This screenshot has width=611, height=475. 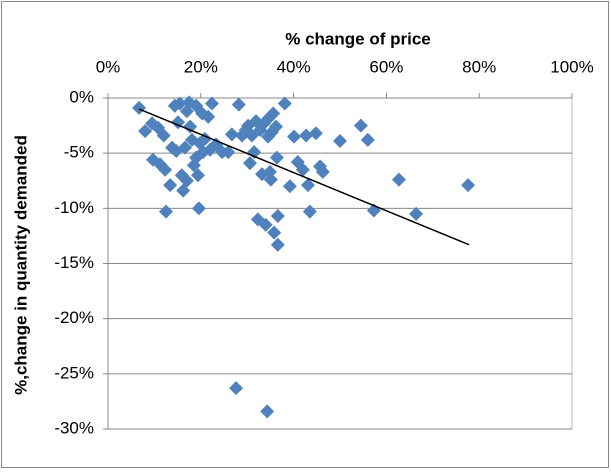 What do you see at coordinates (571, 66) in the screenshot?
I see `x-tick-label: 100%` at bounding box center [571, 66].